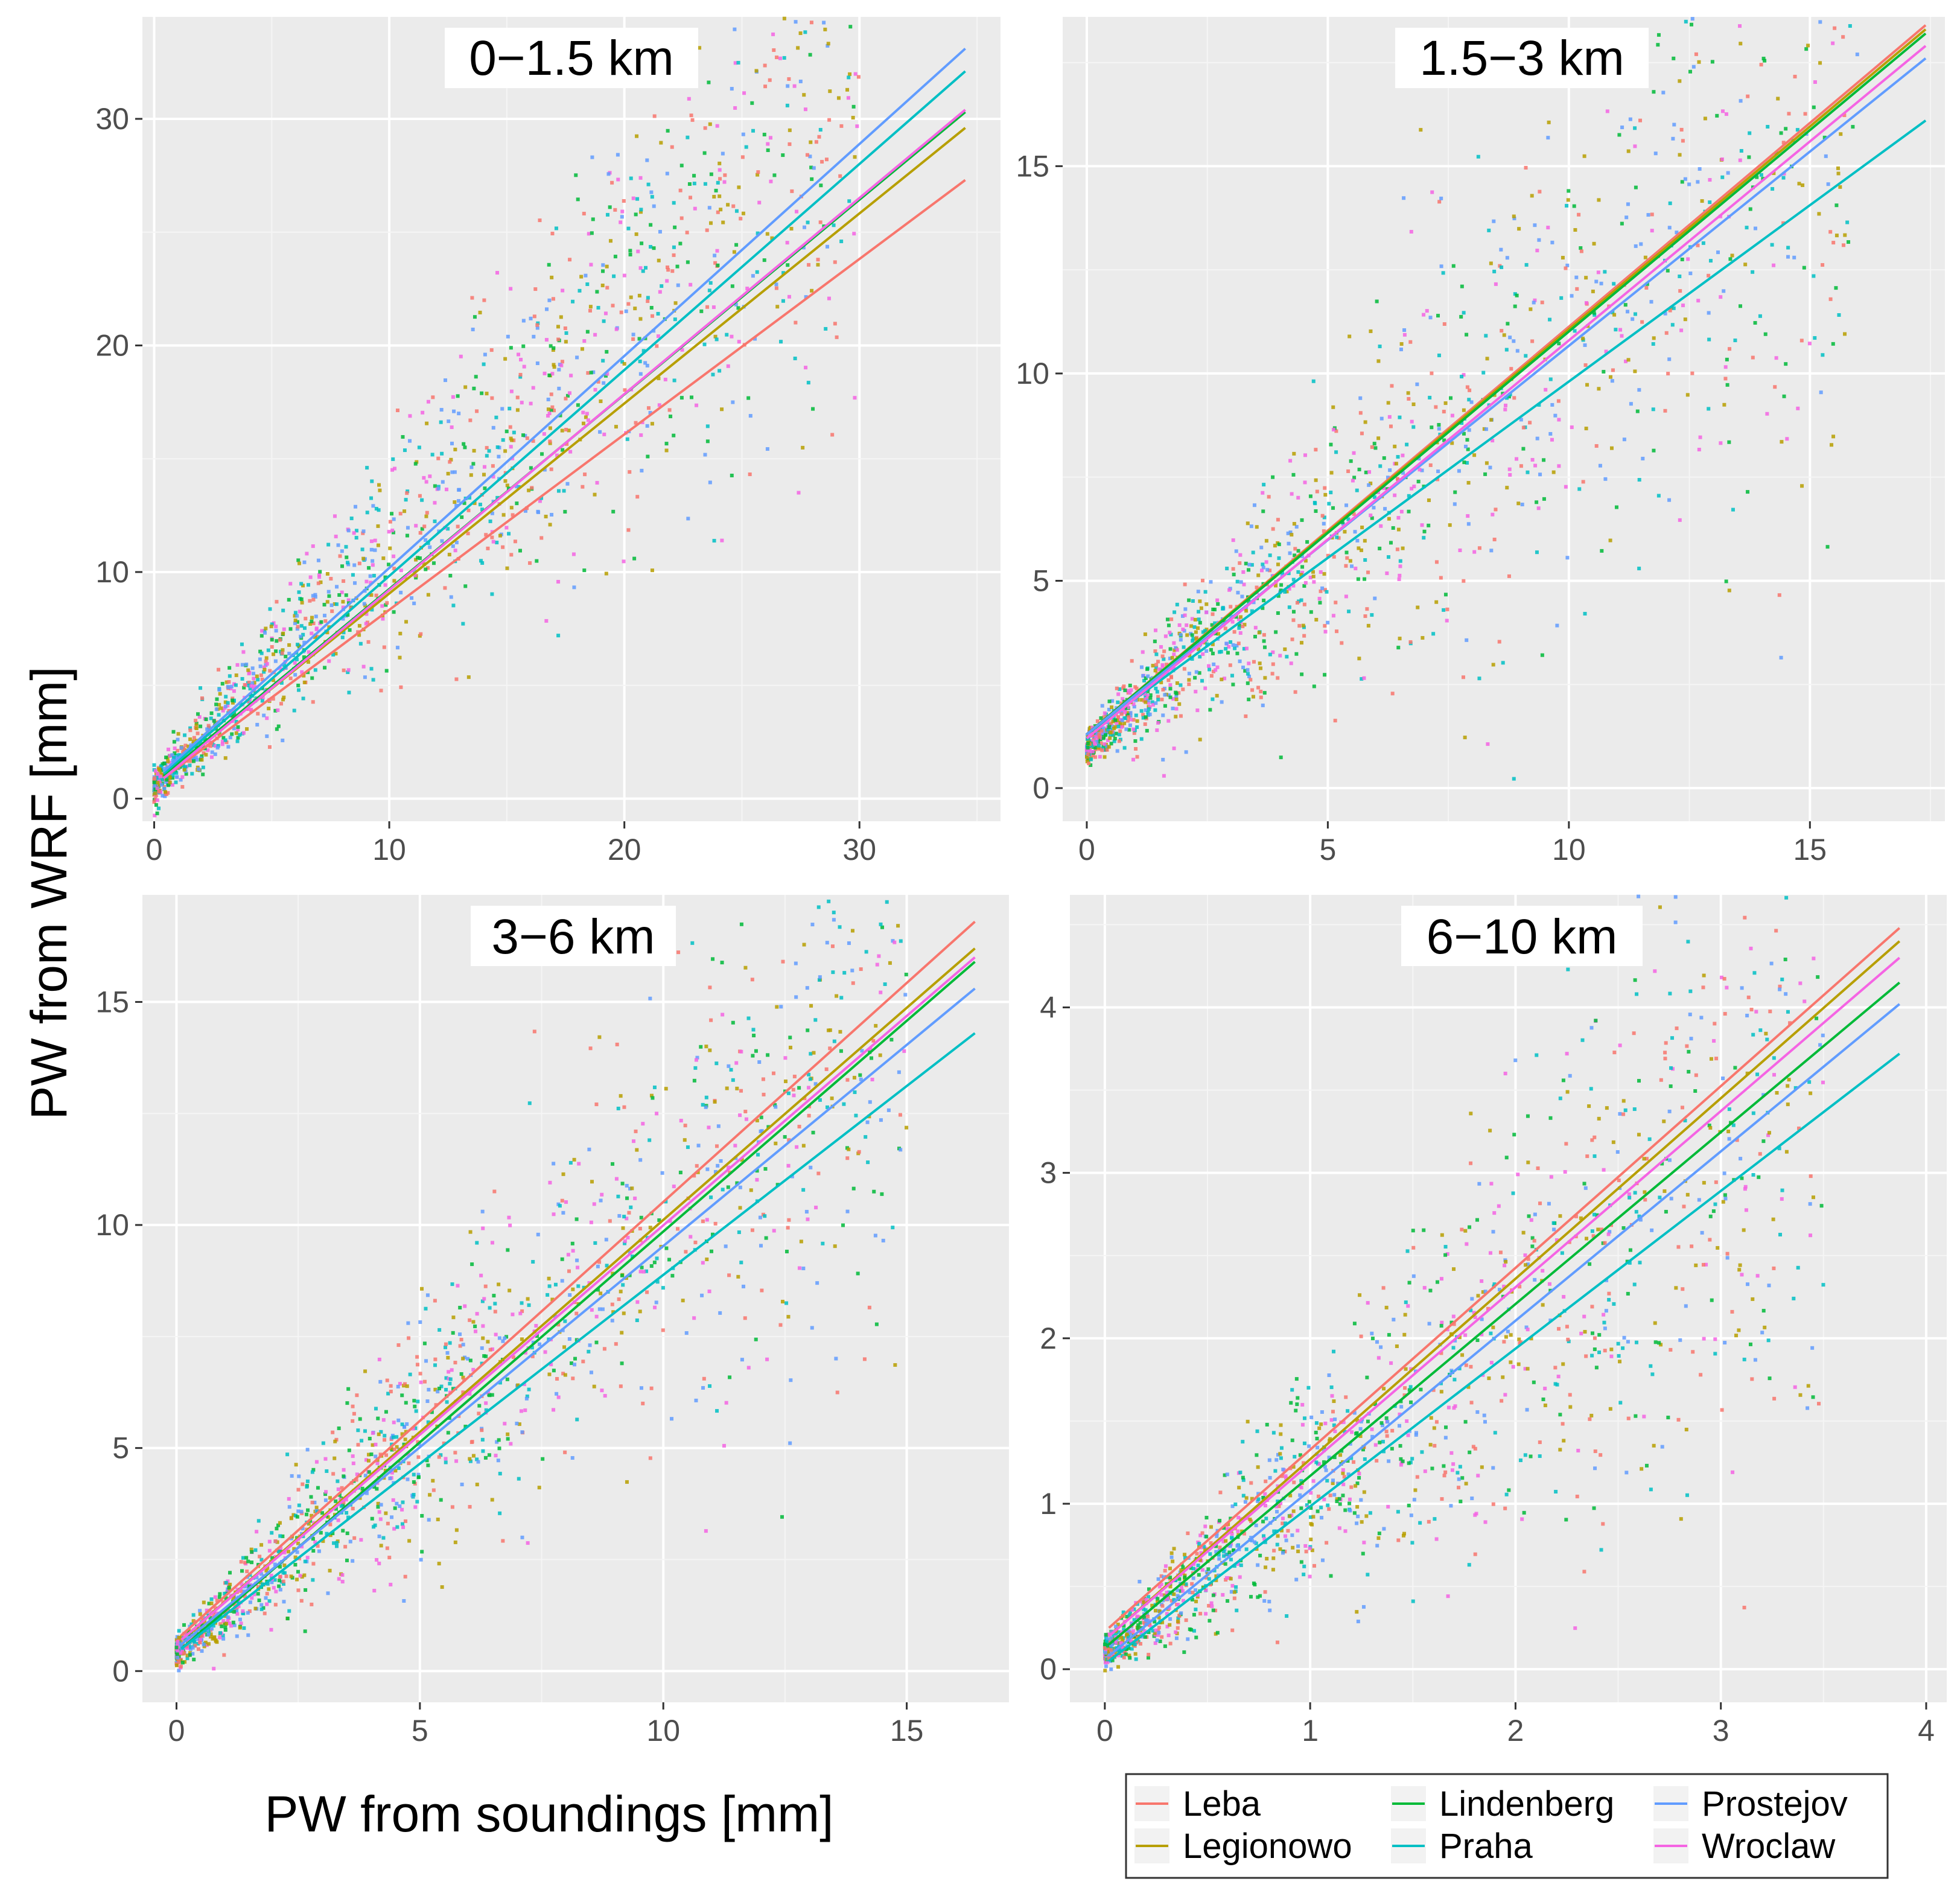  What do you see at coordinates (545, 1725) in the screenshot?
I see `x-axis-ticks: 0 5 10 15` at bounding box center [545, 1725].